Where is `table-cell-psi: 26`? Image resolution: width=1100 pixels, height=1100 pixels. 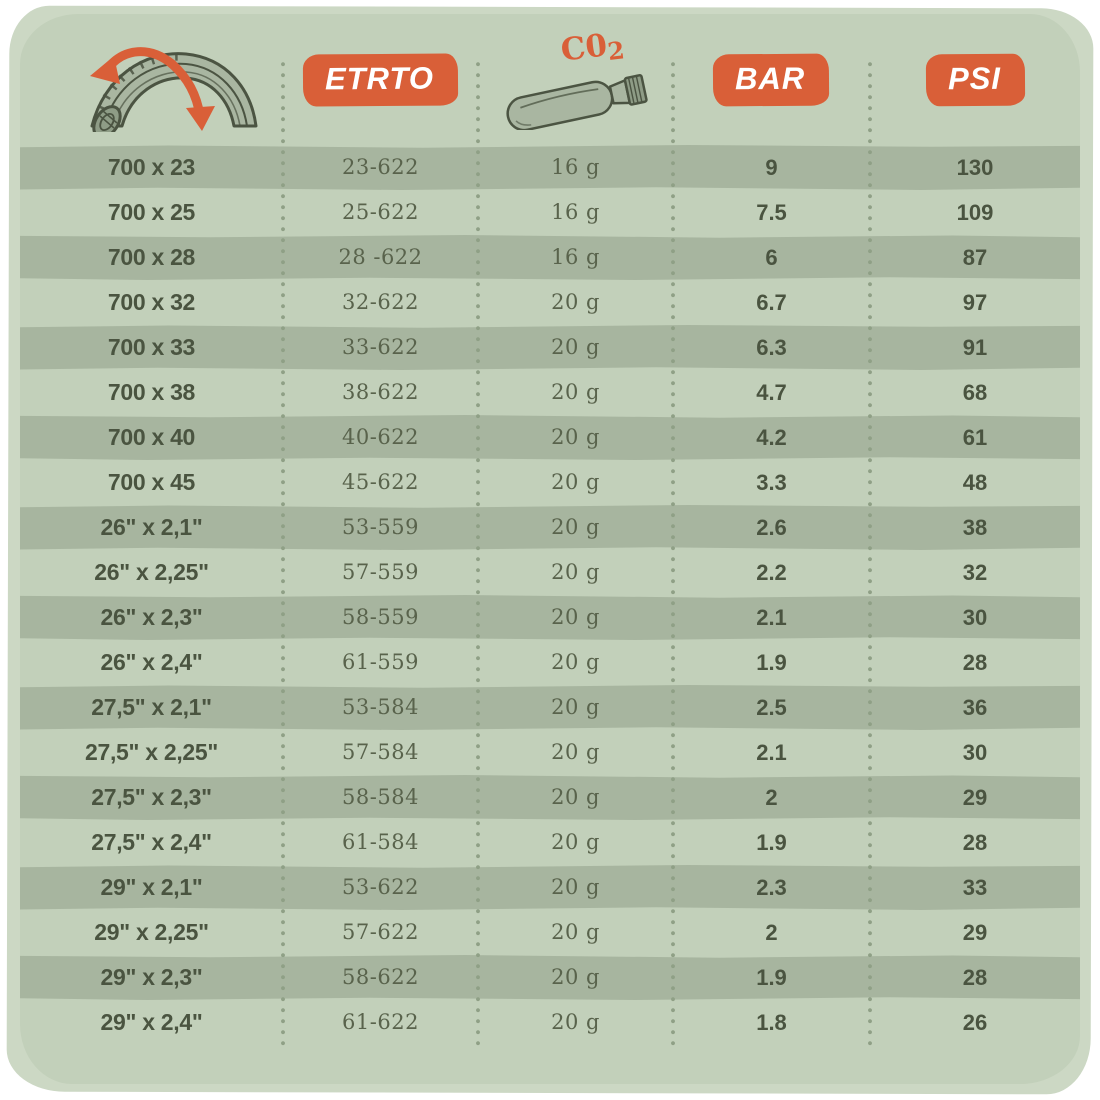
table-cell-psi: 26 is located at coordinates (975, 1022).